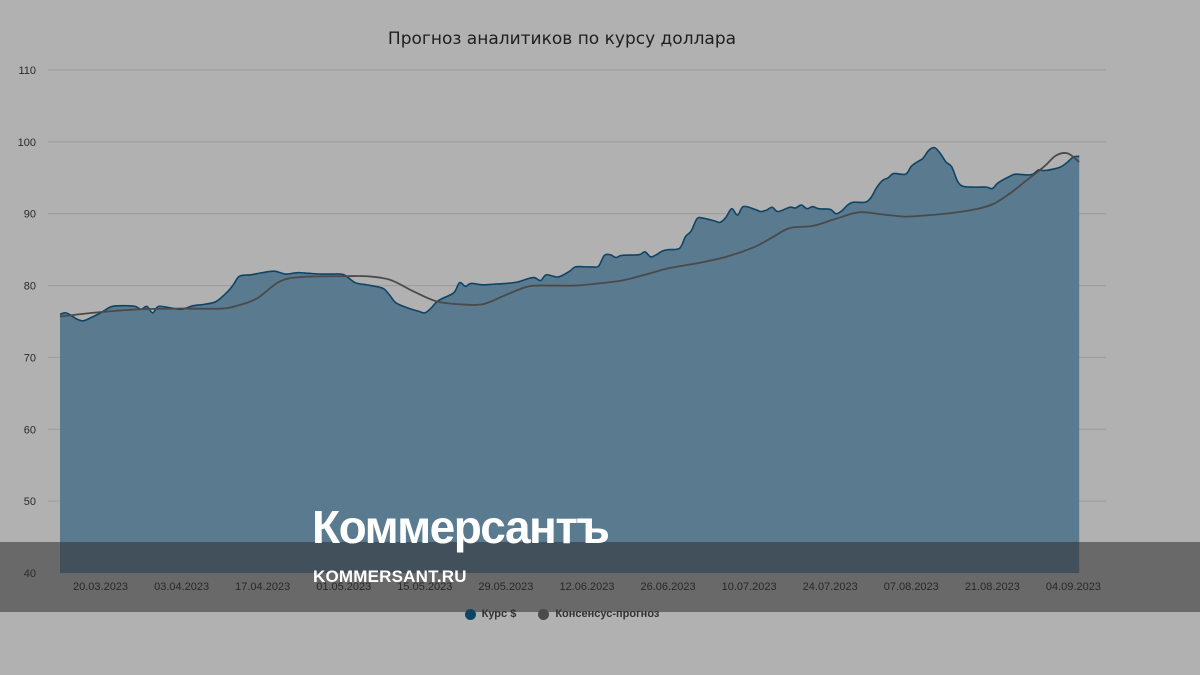 The width and height of the screenshot is (1200, 675). I want to click on legend: Курс $ Консенсус-прогноз, so click(562, 614).